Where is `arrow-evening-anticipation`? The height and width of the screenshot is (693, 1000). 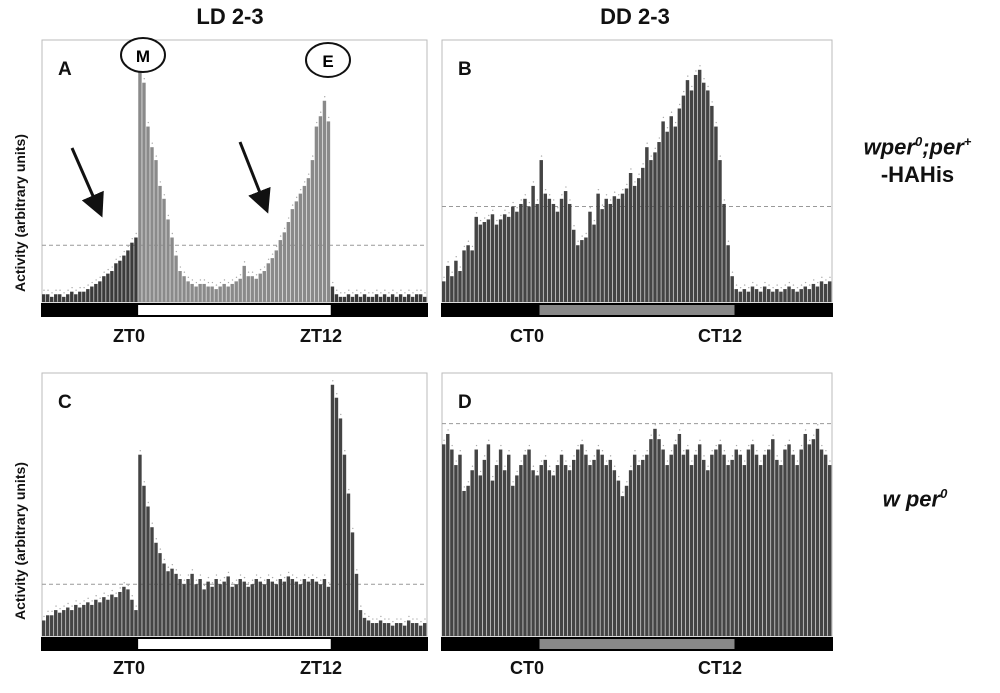
arrow-evening-anticipation is located at coordinates (254, 177).